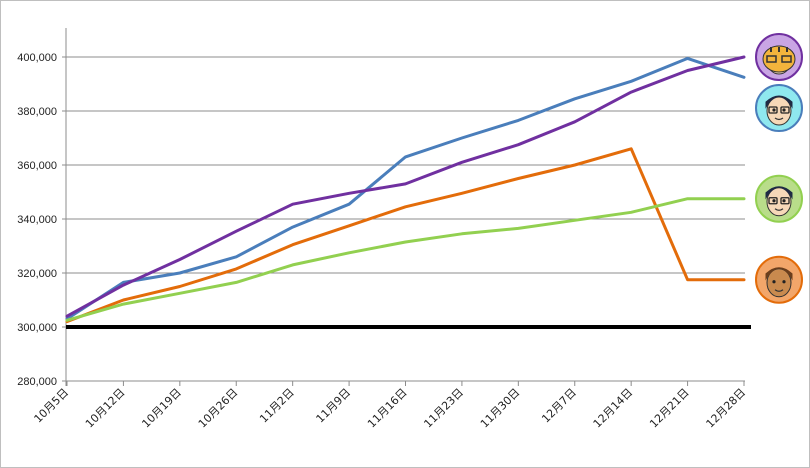 This screenshot has height=468, width=810. Describe the element at coordinates (443, 408) in the screenshot. I see `x-tick-label: 11月23日` at that location.